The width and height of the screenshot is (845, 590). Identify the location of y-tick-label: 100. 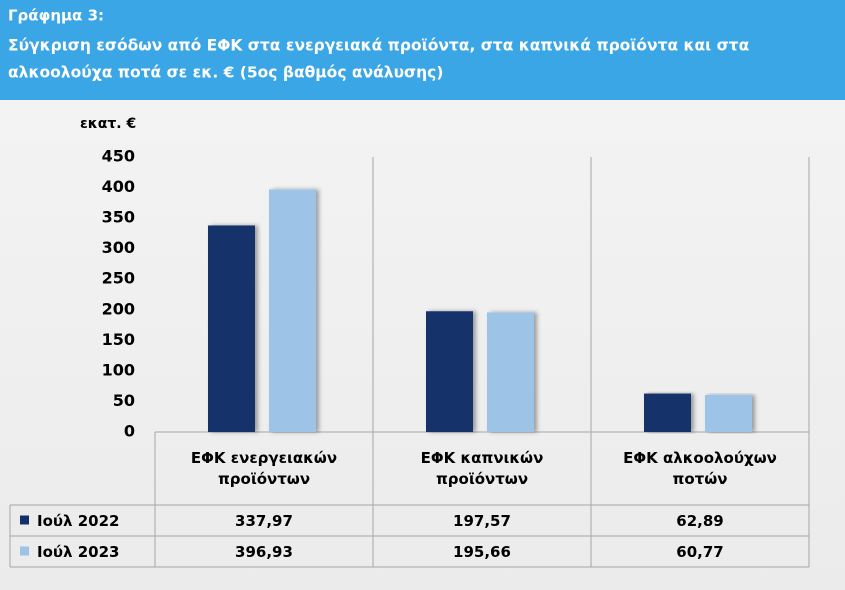
(118, 369).